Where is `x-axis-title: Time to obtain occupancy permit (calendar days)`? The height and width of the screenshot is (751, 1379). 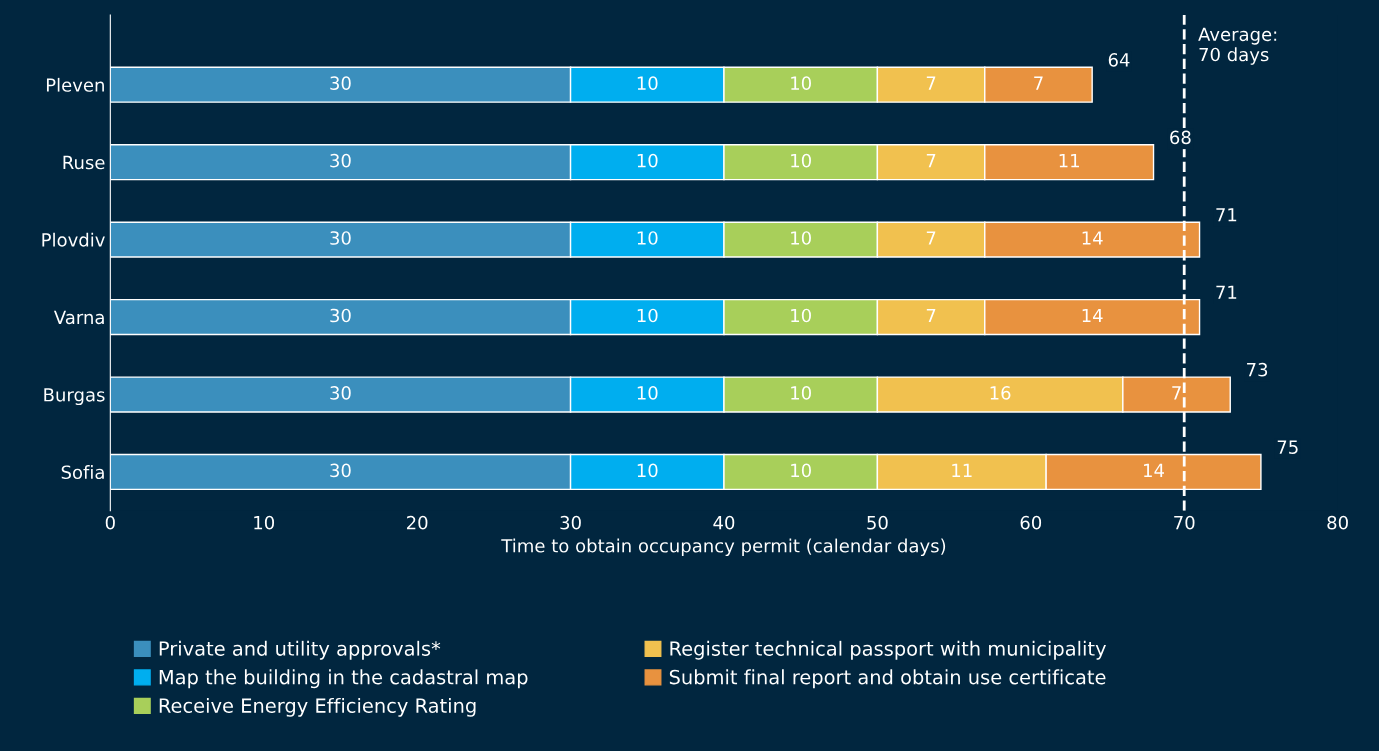 x-axis-title: Time to obtain occupancy permit (calendar days) is located at coordinates (723, 547).